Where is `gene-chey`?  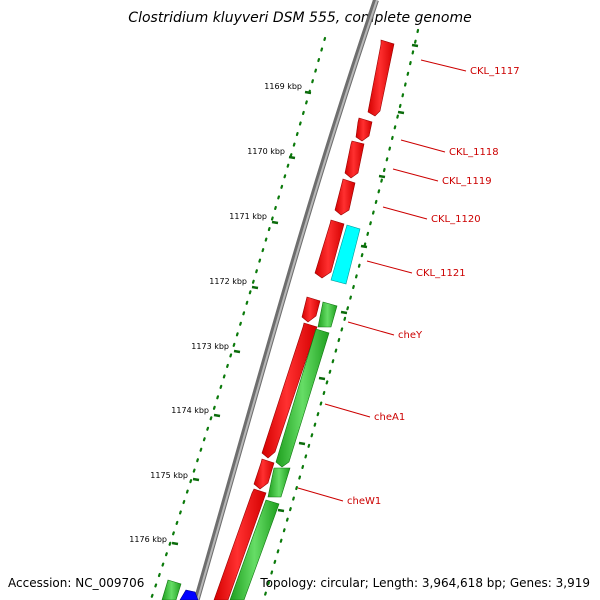 gene-chey is located at coordinates (327, 314).